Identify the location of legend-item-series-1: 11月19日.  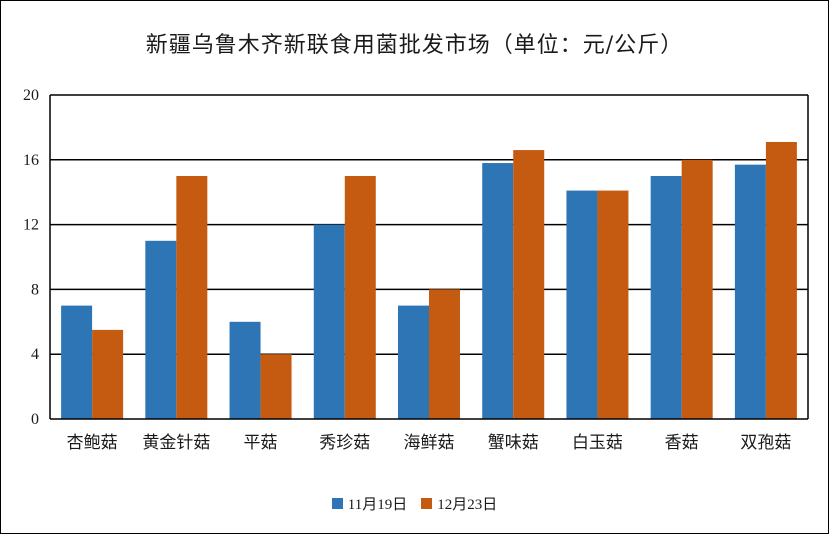
(369, 503).